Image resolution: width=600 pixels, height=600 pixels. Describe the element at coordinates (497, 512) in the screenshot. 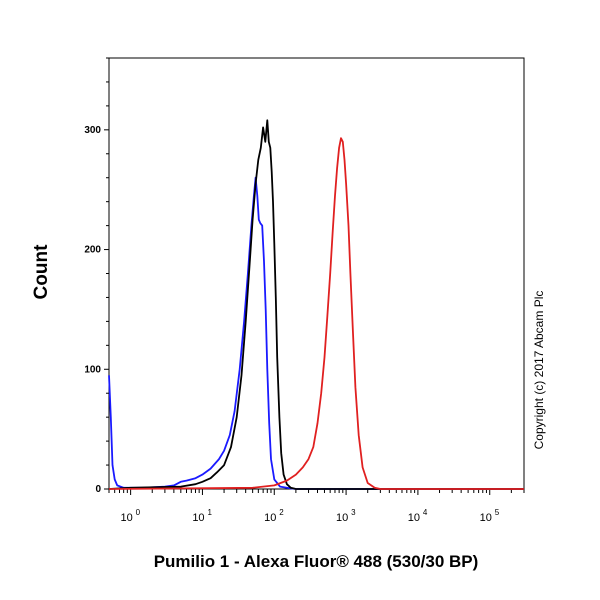

I see `x-tick-exponent: 5` at that location.